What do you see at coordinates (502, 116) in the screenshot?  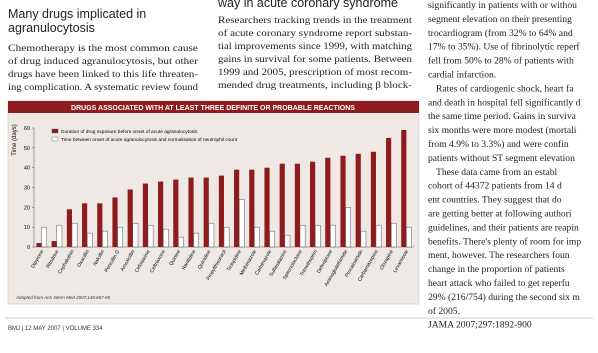 I see `body-line: the same time period. Gains in surviva` at bounding box center [502, 116].